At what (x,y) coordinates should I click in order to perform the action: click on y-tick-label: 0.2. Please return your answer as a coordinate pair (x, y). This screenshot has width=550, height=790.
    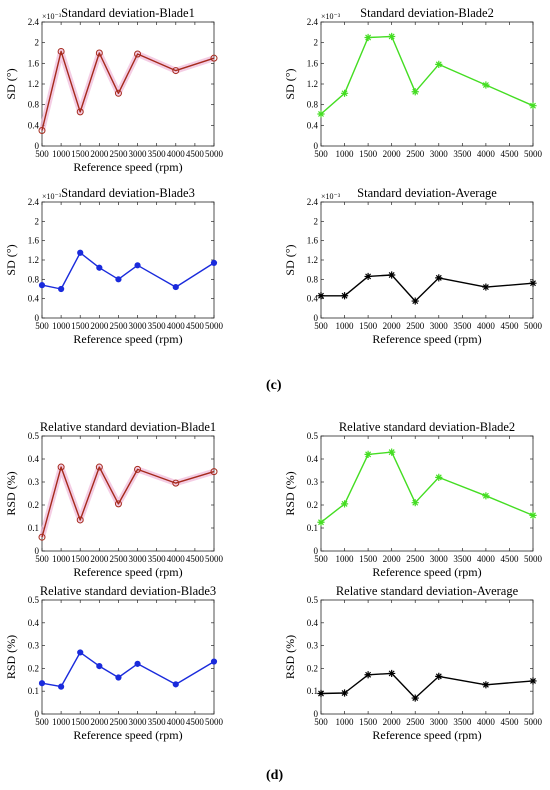
    Looking at the image, I should click on (33, 505).